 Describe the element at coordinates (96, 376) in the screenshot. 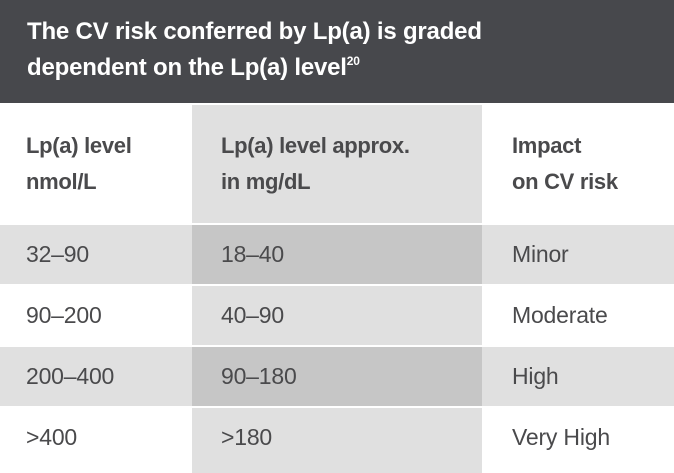

I see `cell-nmol: 200–400` at that location.